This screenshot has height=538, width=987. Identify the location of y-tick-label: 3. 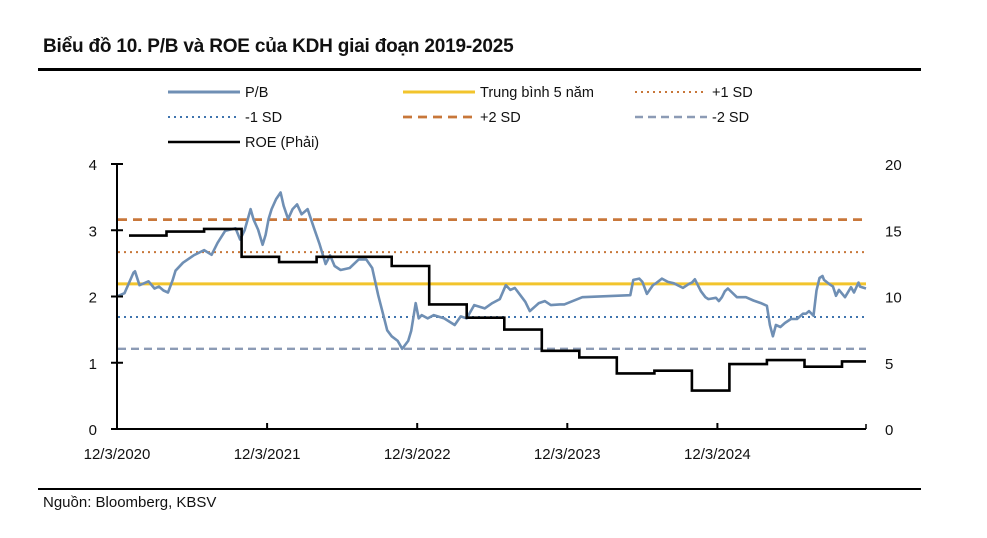
(93, 231).